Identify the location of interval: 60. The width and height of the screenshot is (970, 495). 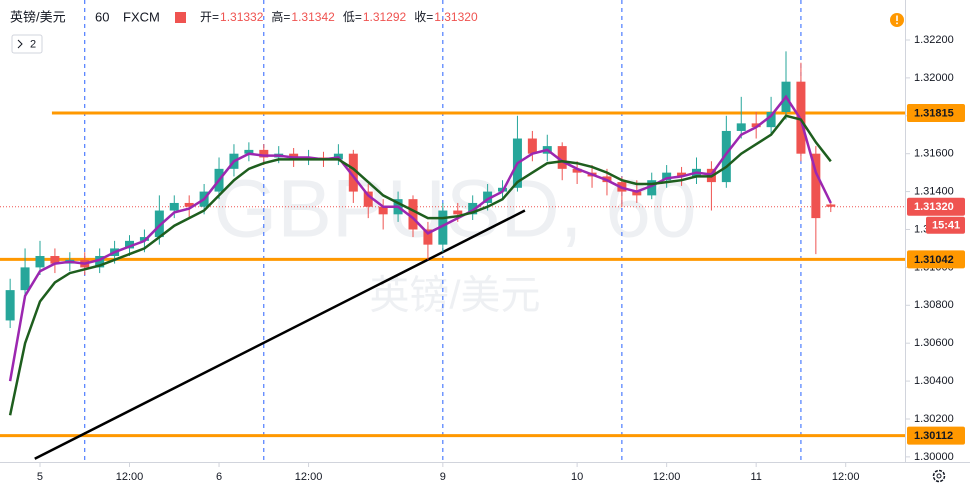
(102, 16).